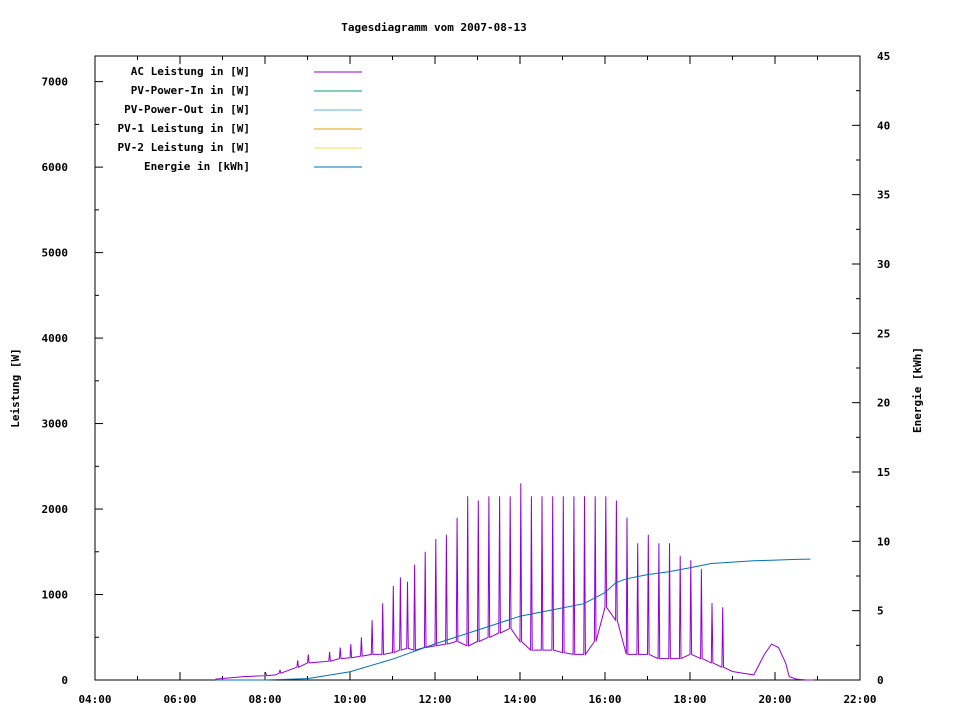 Image resolution: width=960 pixels, height=720 pixels. I want to click on y2-tick-label: 10, so click(883, 541).